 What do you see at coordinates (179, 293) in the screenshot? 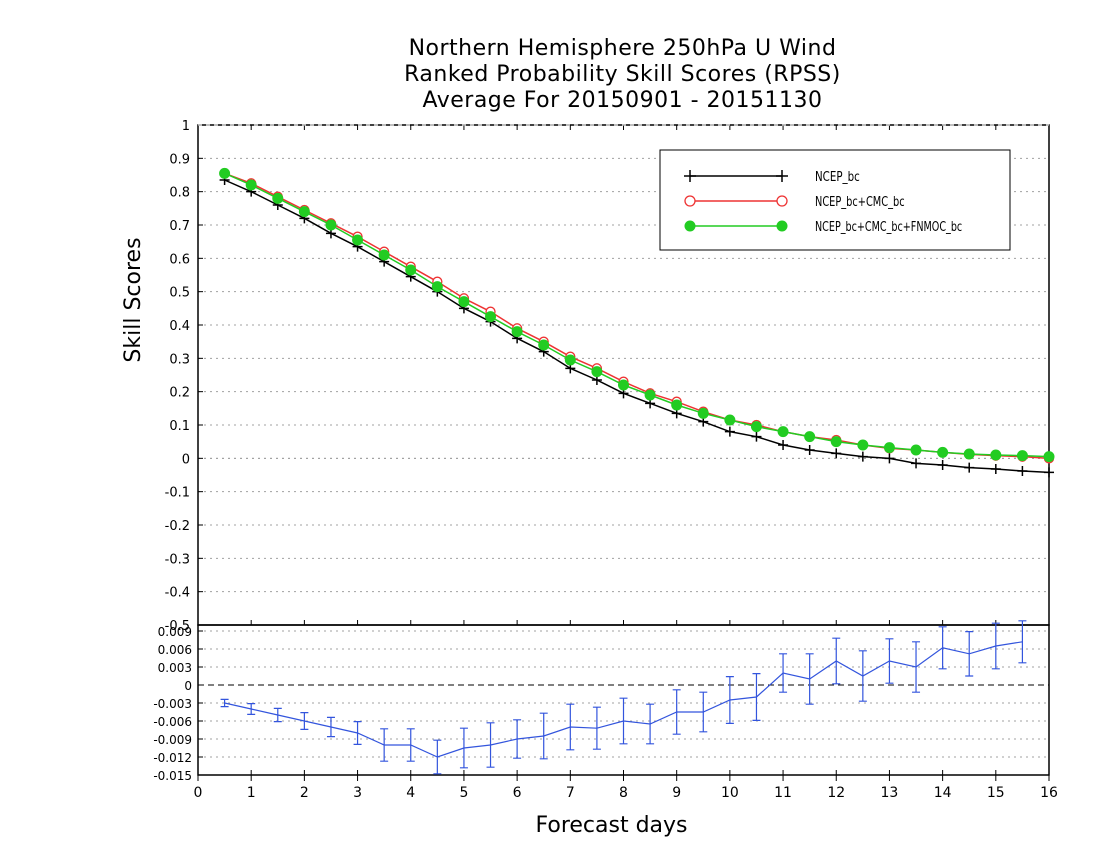
I see `top-ytick-label: 0.5` at bounding box center [179, 293].